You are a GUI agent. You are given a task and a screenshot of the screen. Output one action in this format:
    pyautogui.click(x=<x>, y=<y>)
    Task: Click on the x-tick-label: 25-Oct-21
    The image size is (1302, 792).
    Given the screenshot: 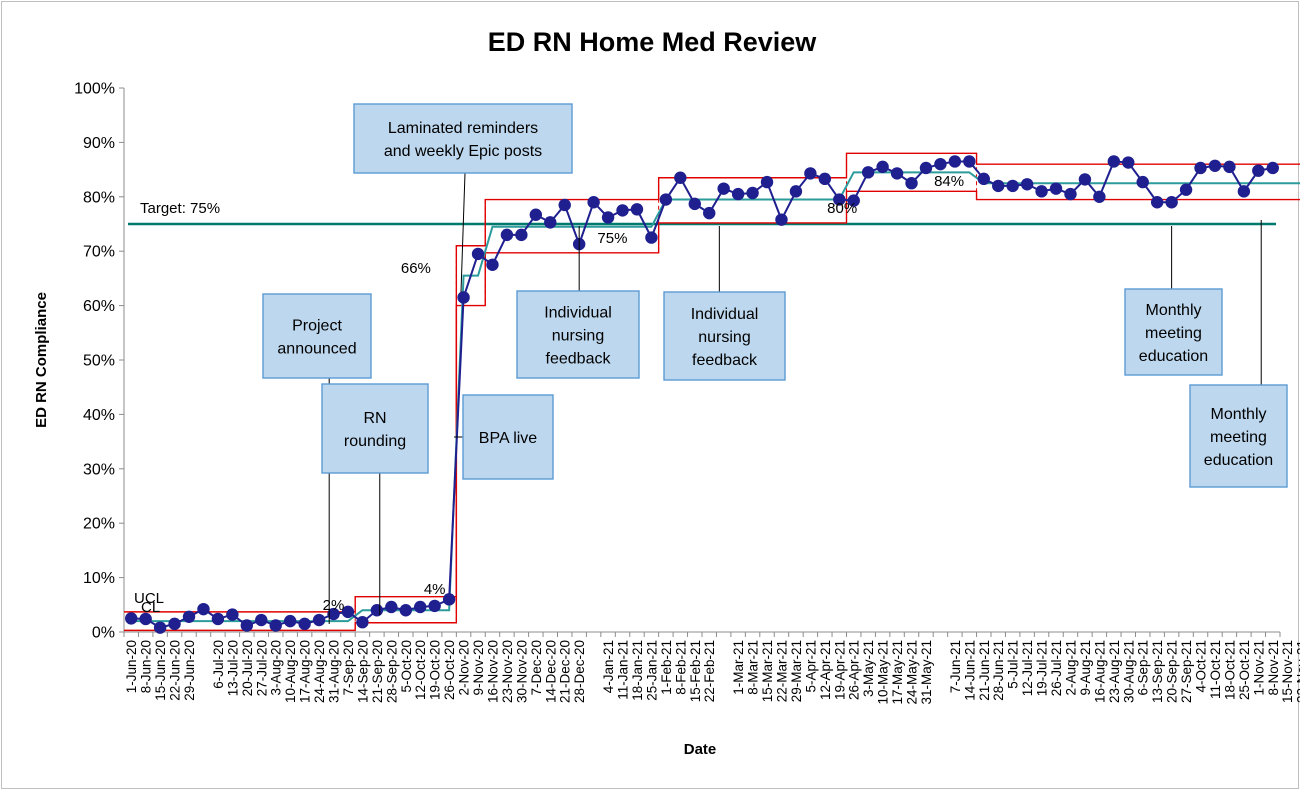 What is the action you would take?
    pyautogui.click(x=1244, y=670)
    